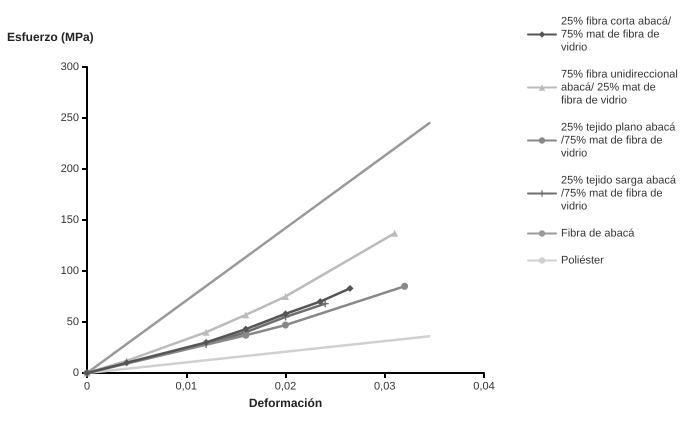 The image size is (692, 430). I want to click on legend-label: 25% fibra corta abacá/ 75% mat de fibra de vidrio, so click(617, 35).